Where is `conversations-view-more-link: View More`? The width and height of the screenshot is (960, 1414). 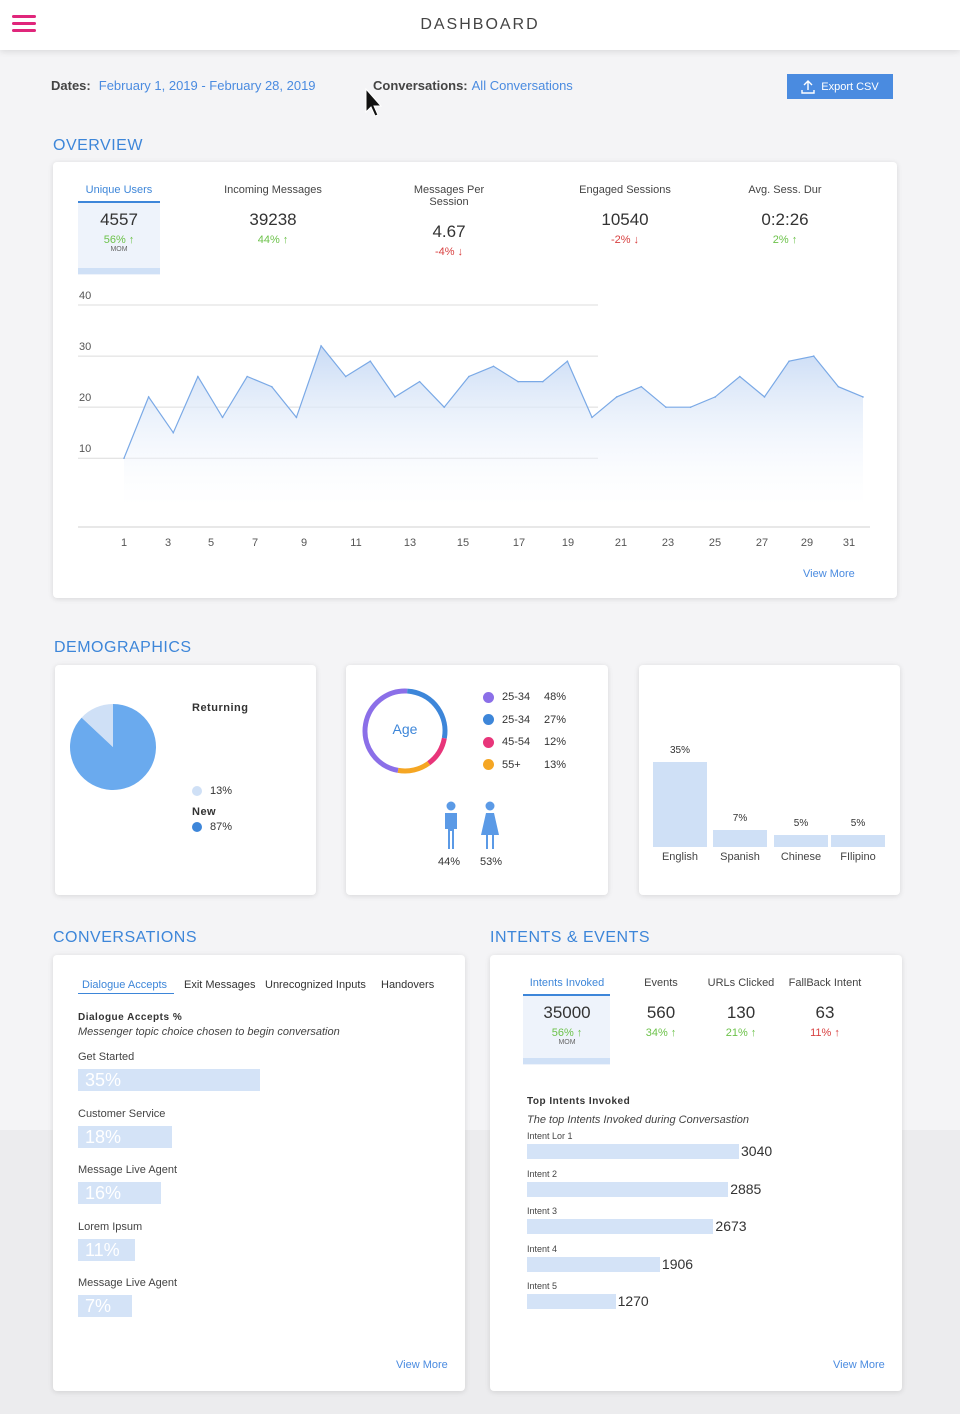 conversations-view-more-link: View More is located at coordinates (422, 1365).